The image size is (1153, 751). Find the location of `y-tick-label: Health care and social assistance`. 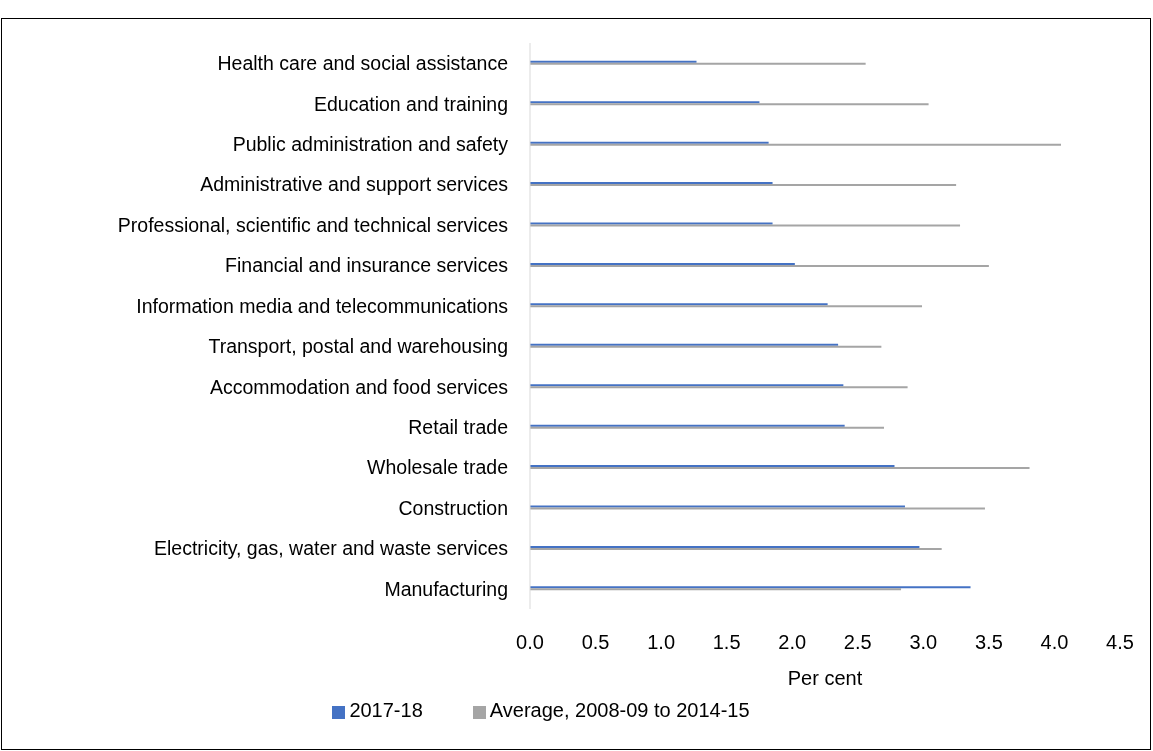

y-tick-label: Health care and social assistance is located at coordinates (362, 63).